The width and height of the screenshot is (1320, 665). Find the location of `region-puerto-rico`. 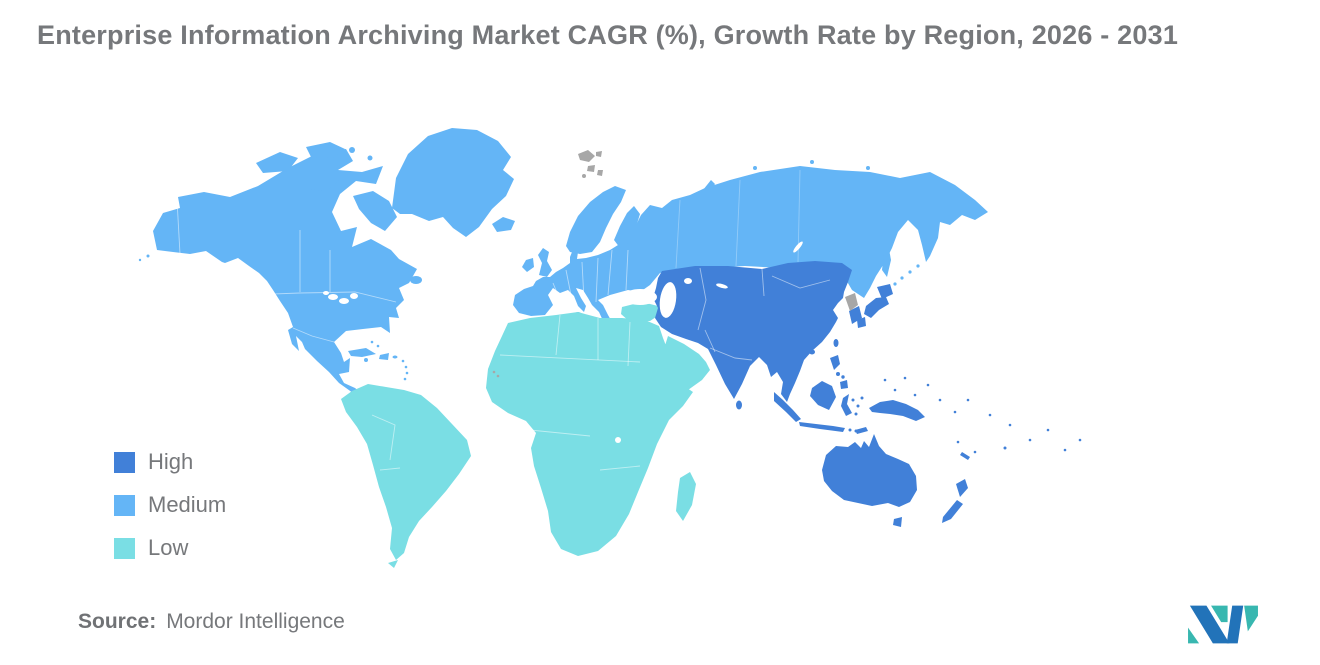

region-puerto-rico is located at coordinates (395, 357).